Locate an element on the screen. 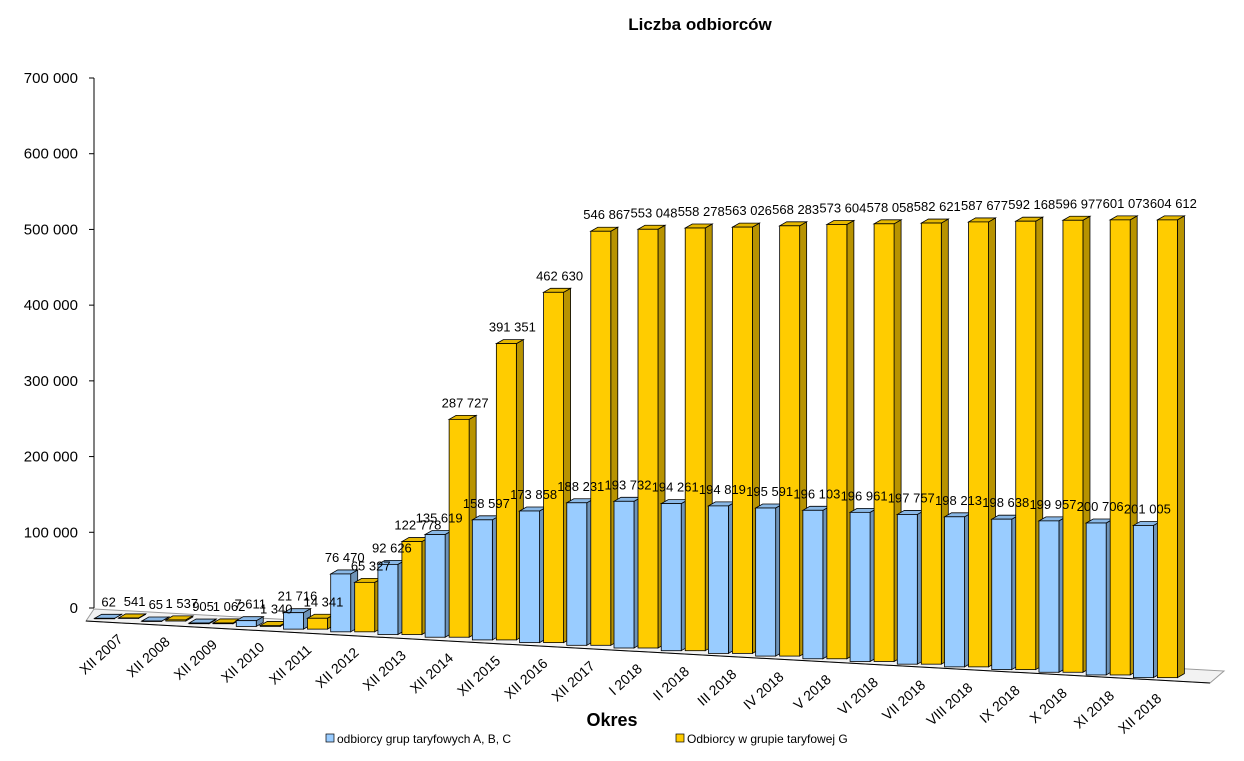 The width and height of the screenshot is (1244, 761). data-label-g: 592 168 is located at coordinates (1031, 204).